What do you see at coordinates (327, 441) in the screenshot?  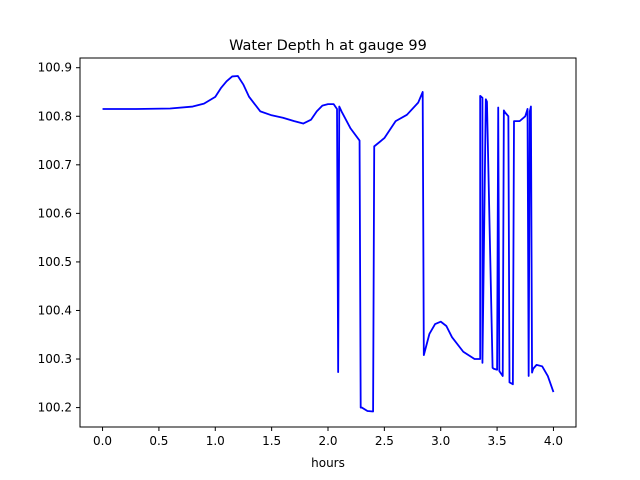 I see `x-tick-label: 2.0` at bounding box center [327, 441].